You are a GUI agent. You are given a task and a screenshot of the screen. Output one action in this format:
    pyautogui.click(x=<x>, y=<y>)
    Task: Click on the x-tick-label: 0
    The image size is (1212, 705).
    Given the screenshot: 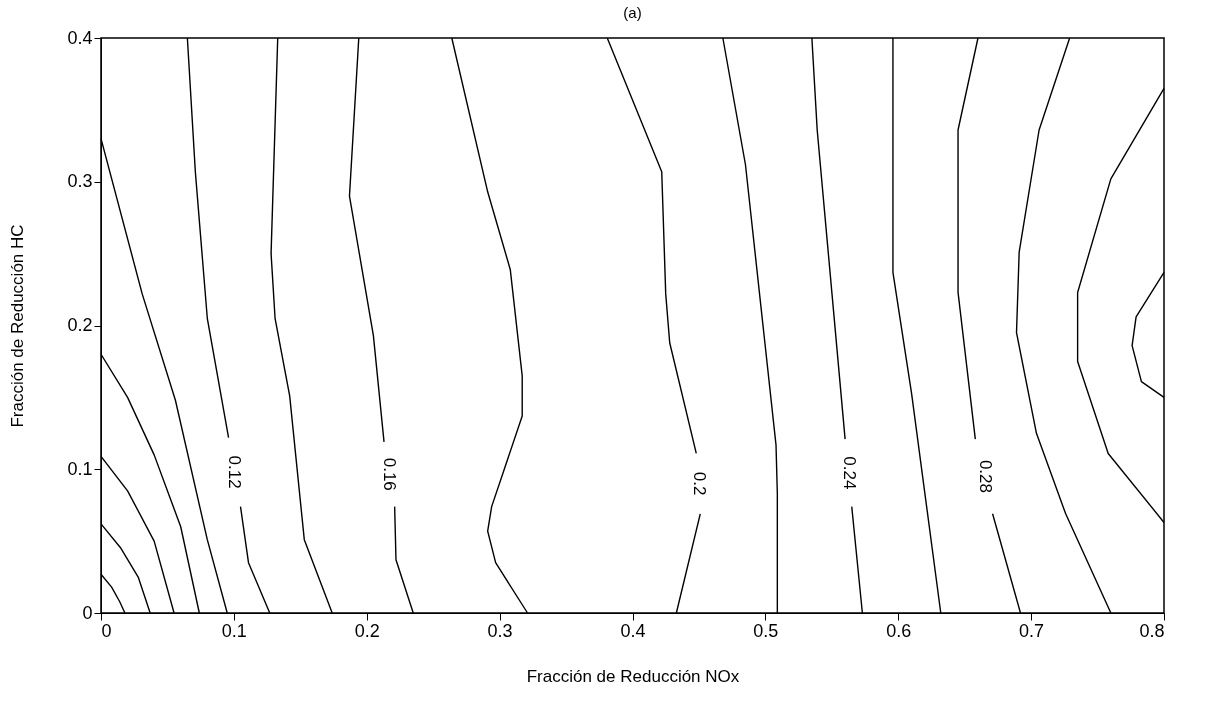 What is the action you would take?
    pyautogui.click(x=106, y=630)
    